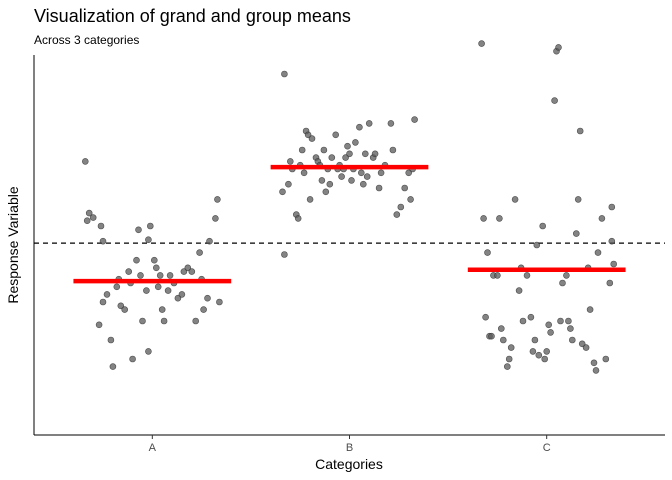 Image resolution: width=672 pixels, height=480 pixels. What do you see at coordinates (350, 444) in the screenshot?
I see `x-axis-ticks: A B C` at bounding box center [350, 444].